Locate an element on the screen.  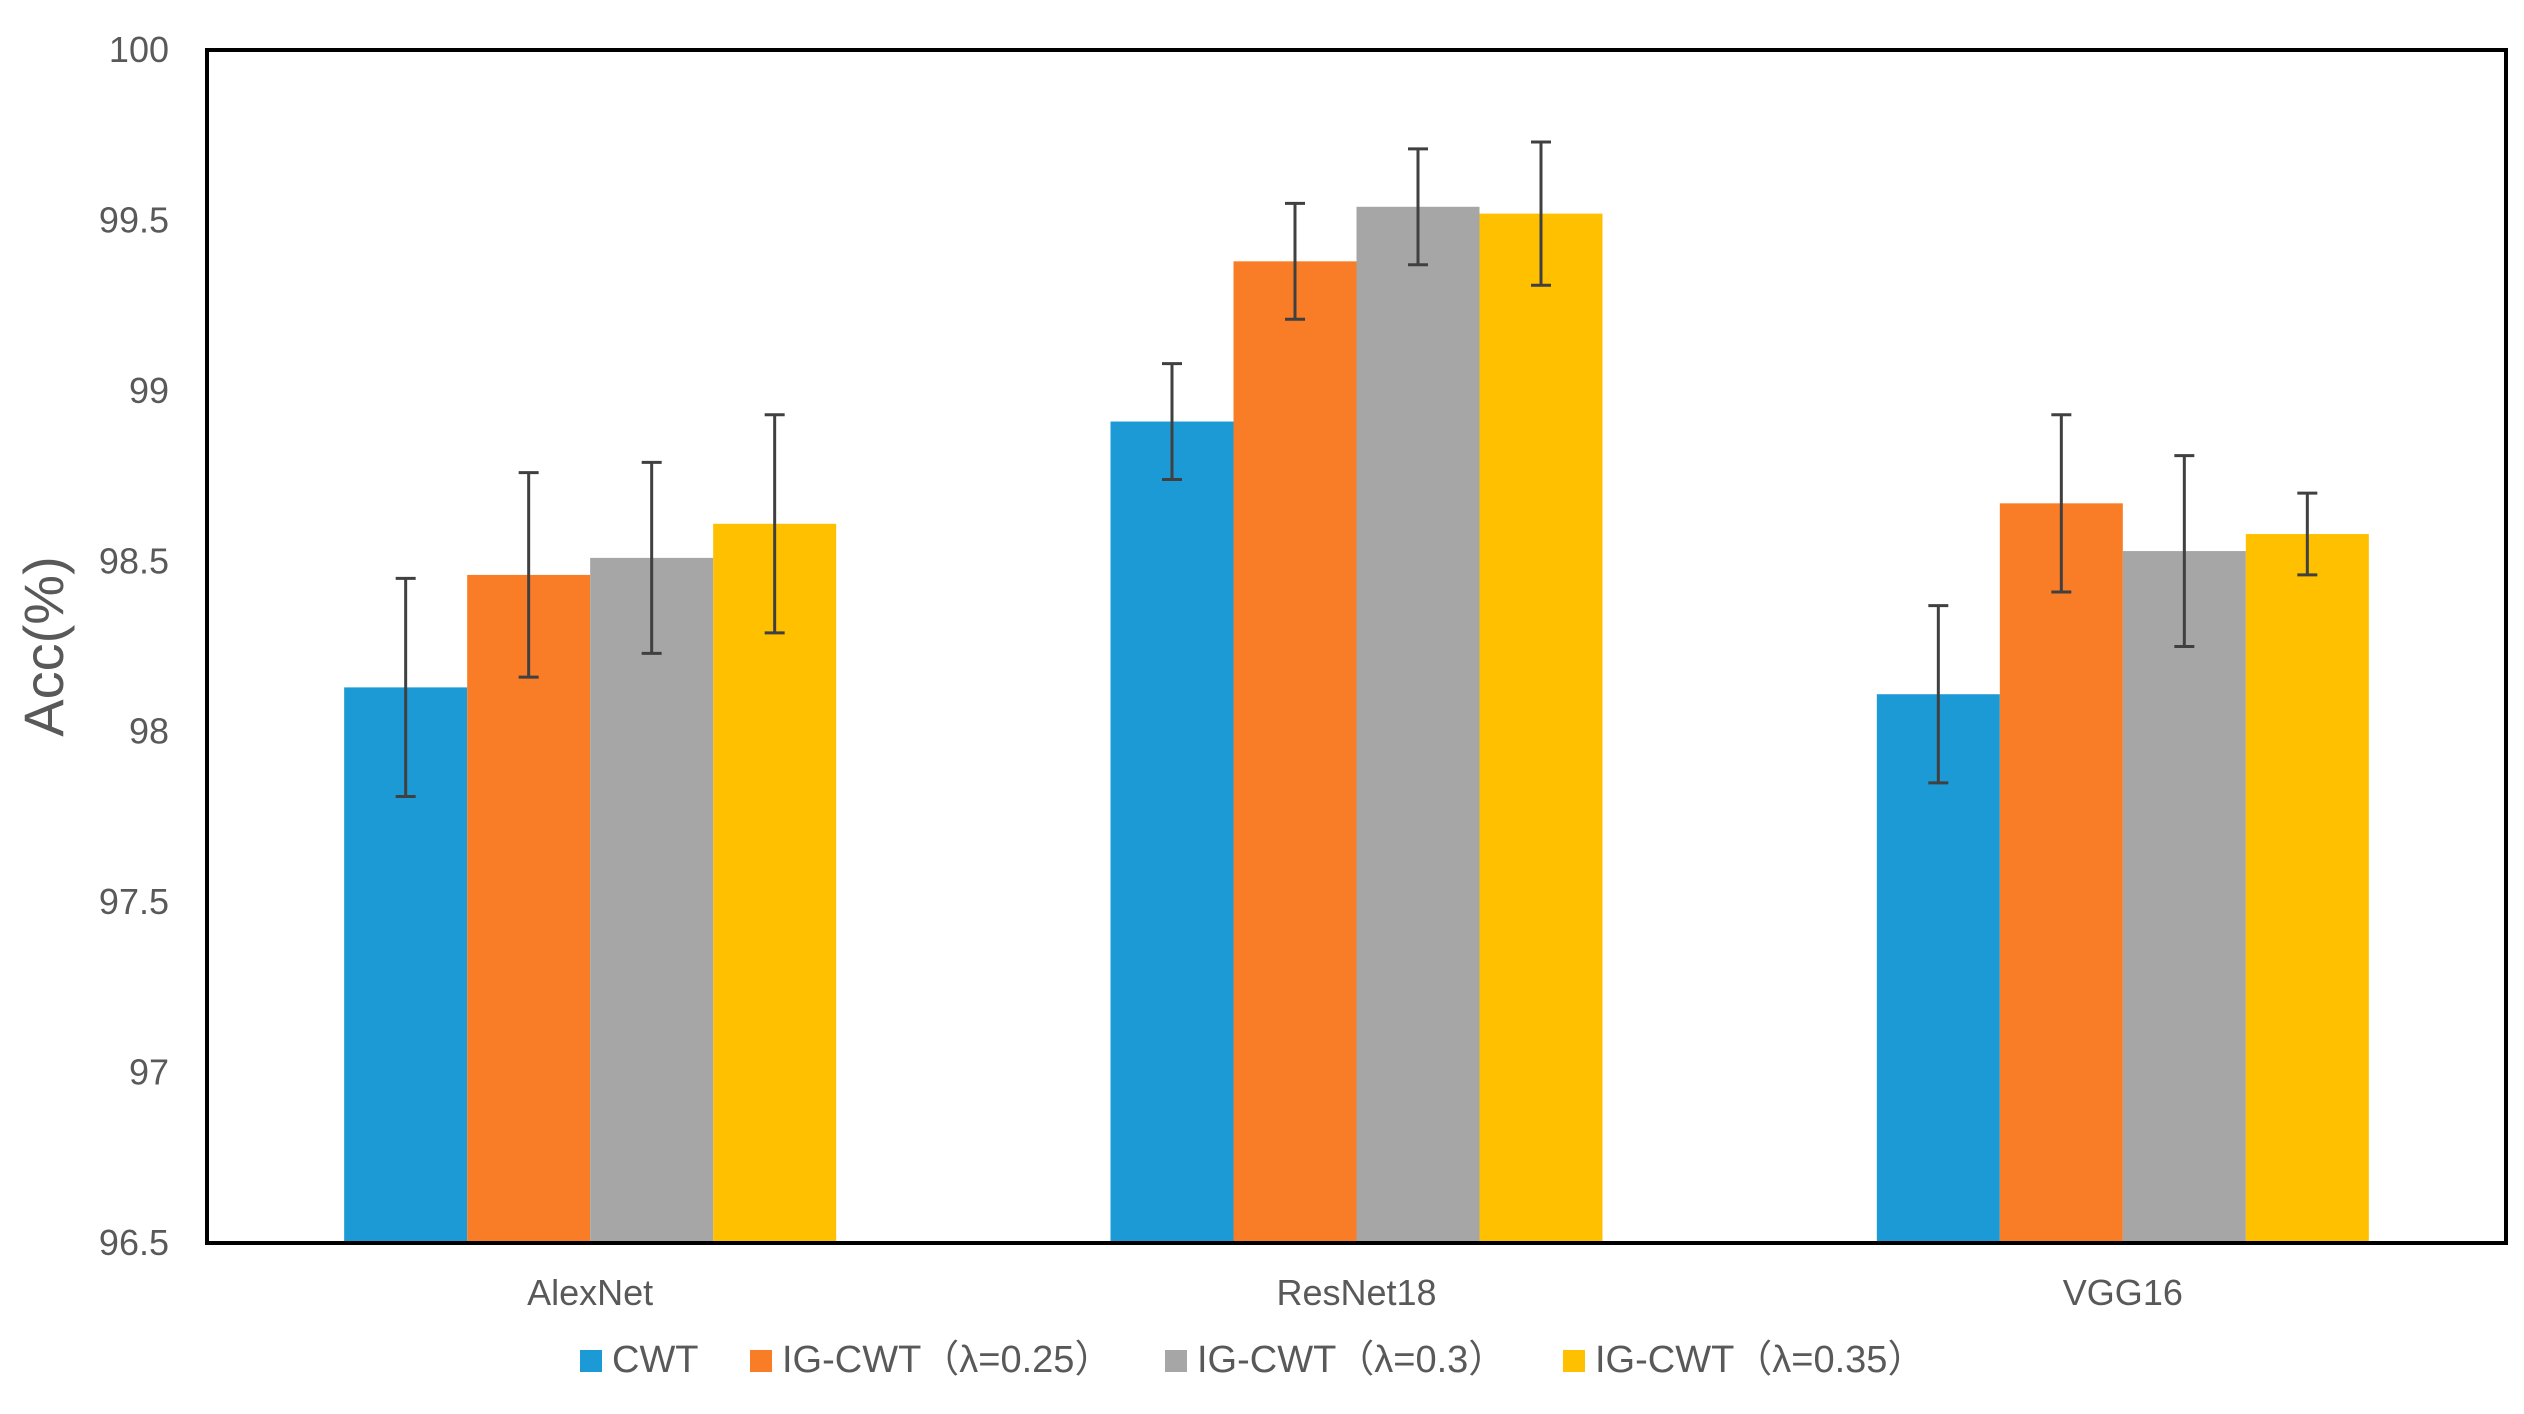
x-axis-categories: AlexNet ResNet18 VGG16 is located at coordinates (1355, 1292).